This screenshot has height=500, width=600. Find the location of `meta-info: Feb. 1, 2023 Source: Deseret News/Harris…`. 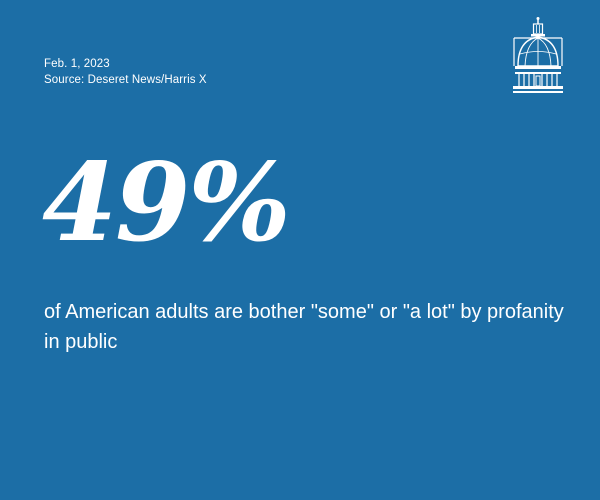

meta-info: Feb. 1, 2023 Source: Deseret News/Harris… is located at coordinates (125, 72).